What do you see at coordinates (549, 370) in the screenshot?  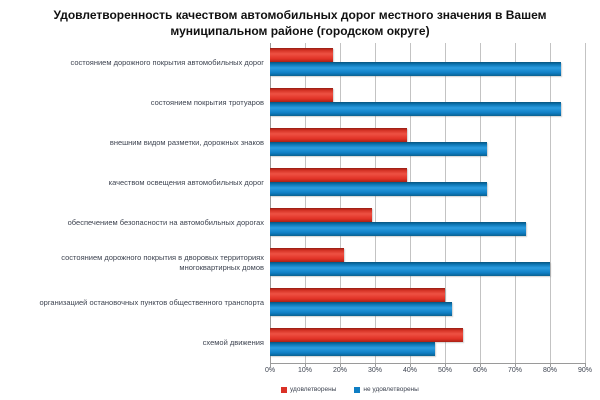 I see `x-axis-tick-label: 80%` at bounding box center [549, 370].